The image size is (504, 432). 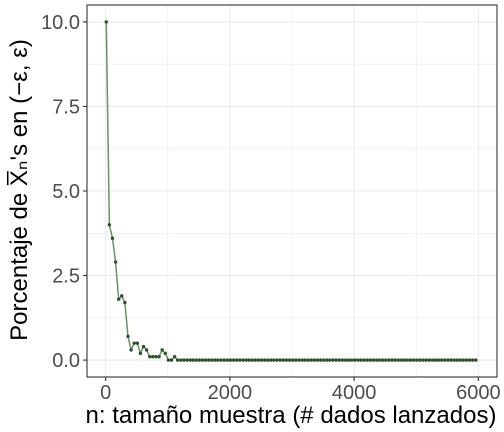 What do you see at coordinates (354, 393) in the screenshot?
I see `x-tick-label: 4000` at bounding box center [354, 393].